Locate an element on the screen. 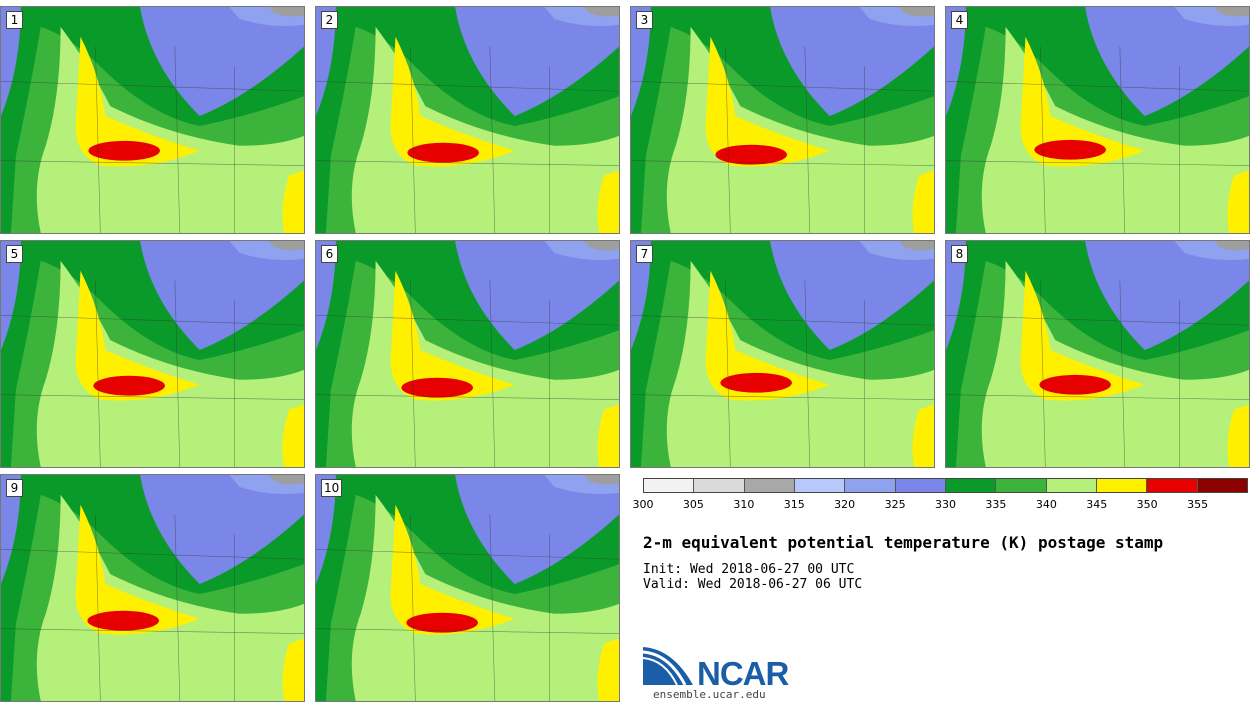  colorbar-tick-label: 320 is located at coordinates (845, 504).